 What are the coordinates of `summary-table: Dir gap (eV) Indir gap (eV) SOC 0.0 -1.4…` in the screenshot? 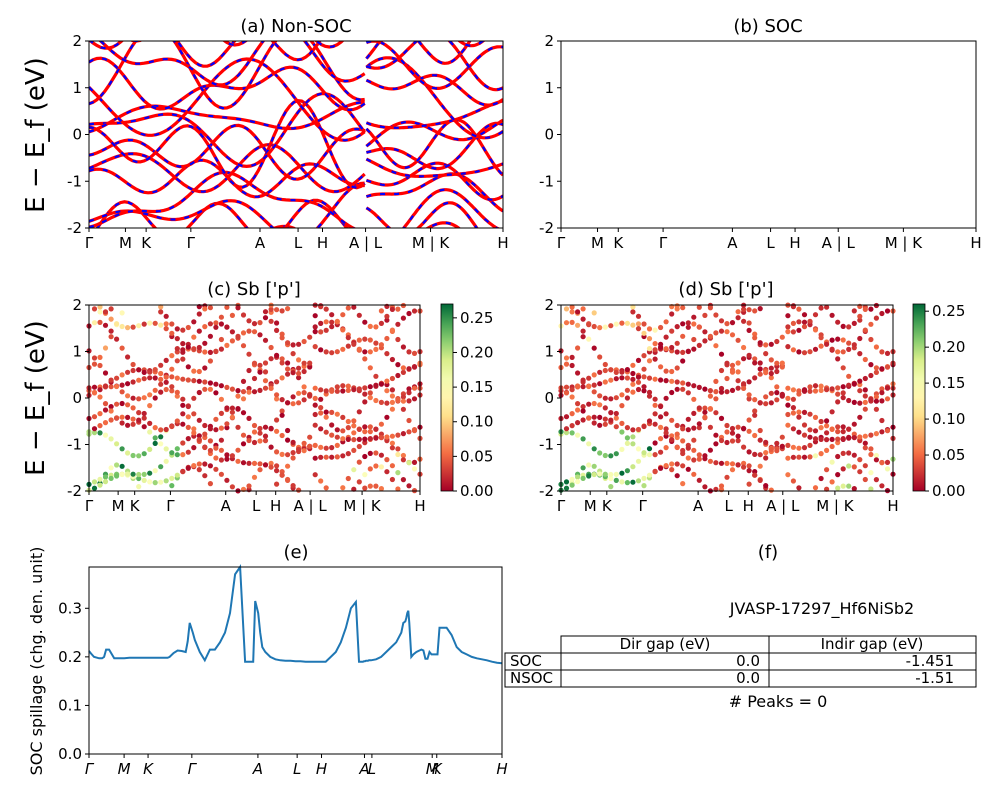 It's located at (740, 661).